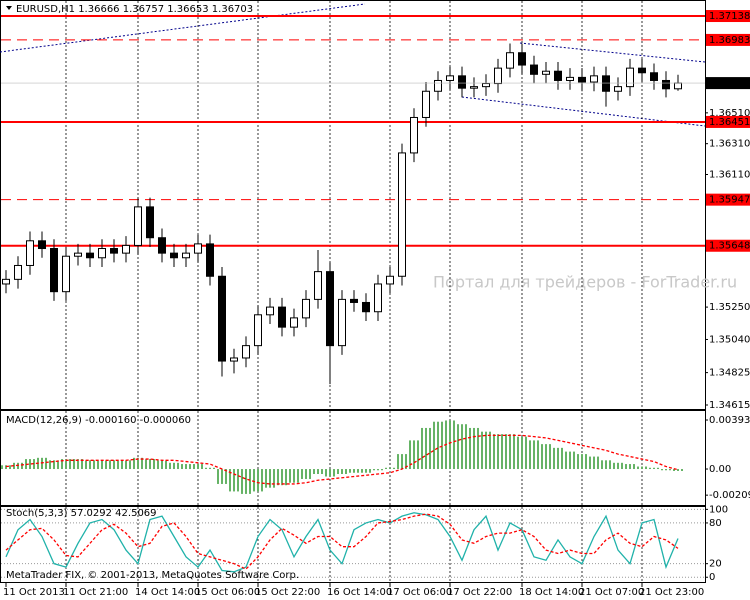 The height and width of the screenshot is (600, 750). What do you see at coordinates (720, 469) in the screenshot?
I see `y-tick-label: 0.00` at bounding box center [720, 469].